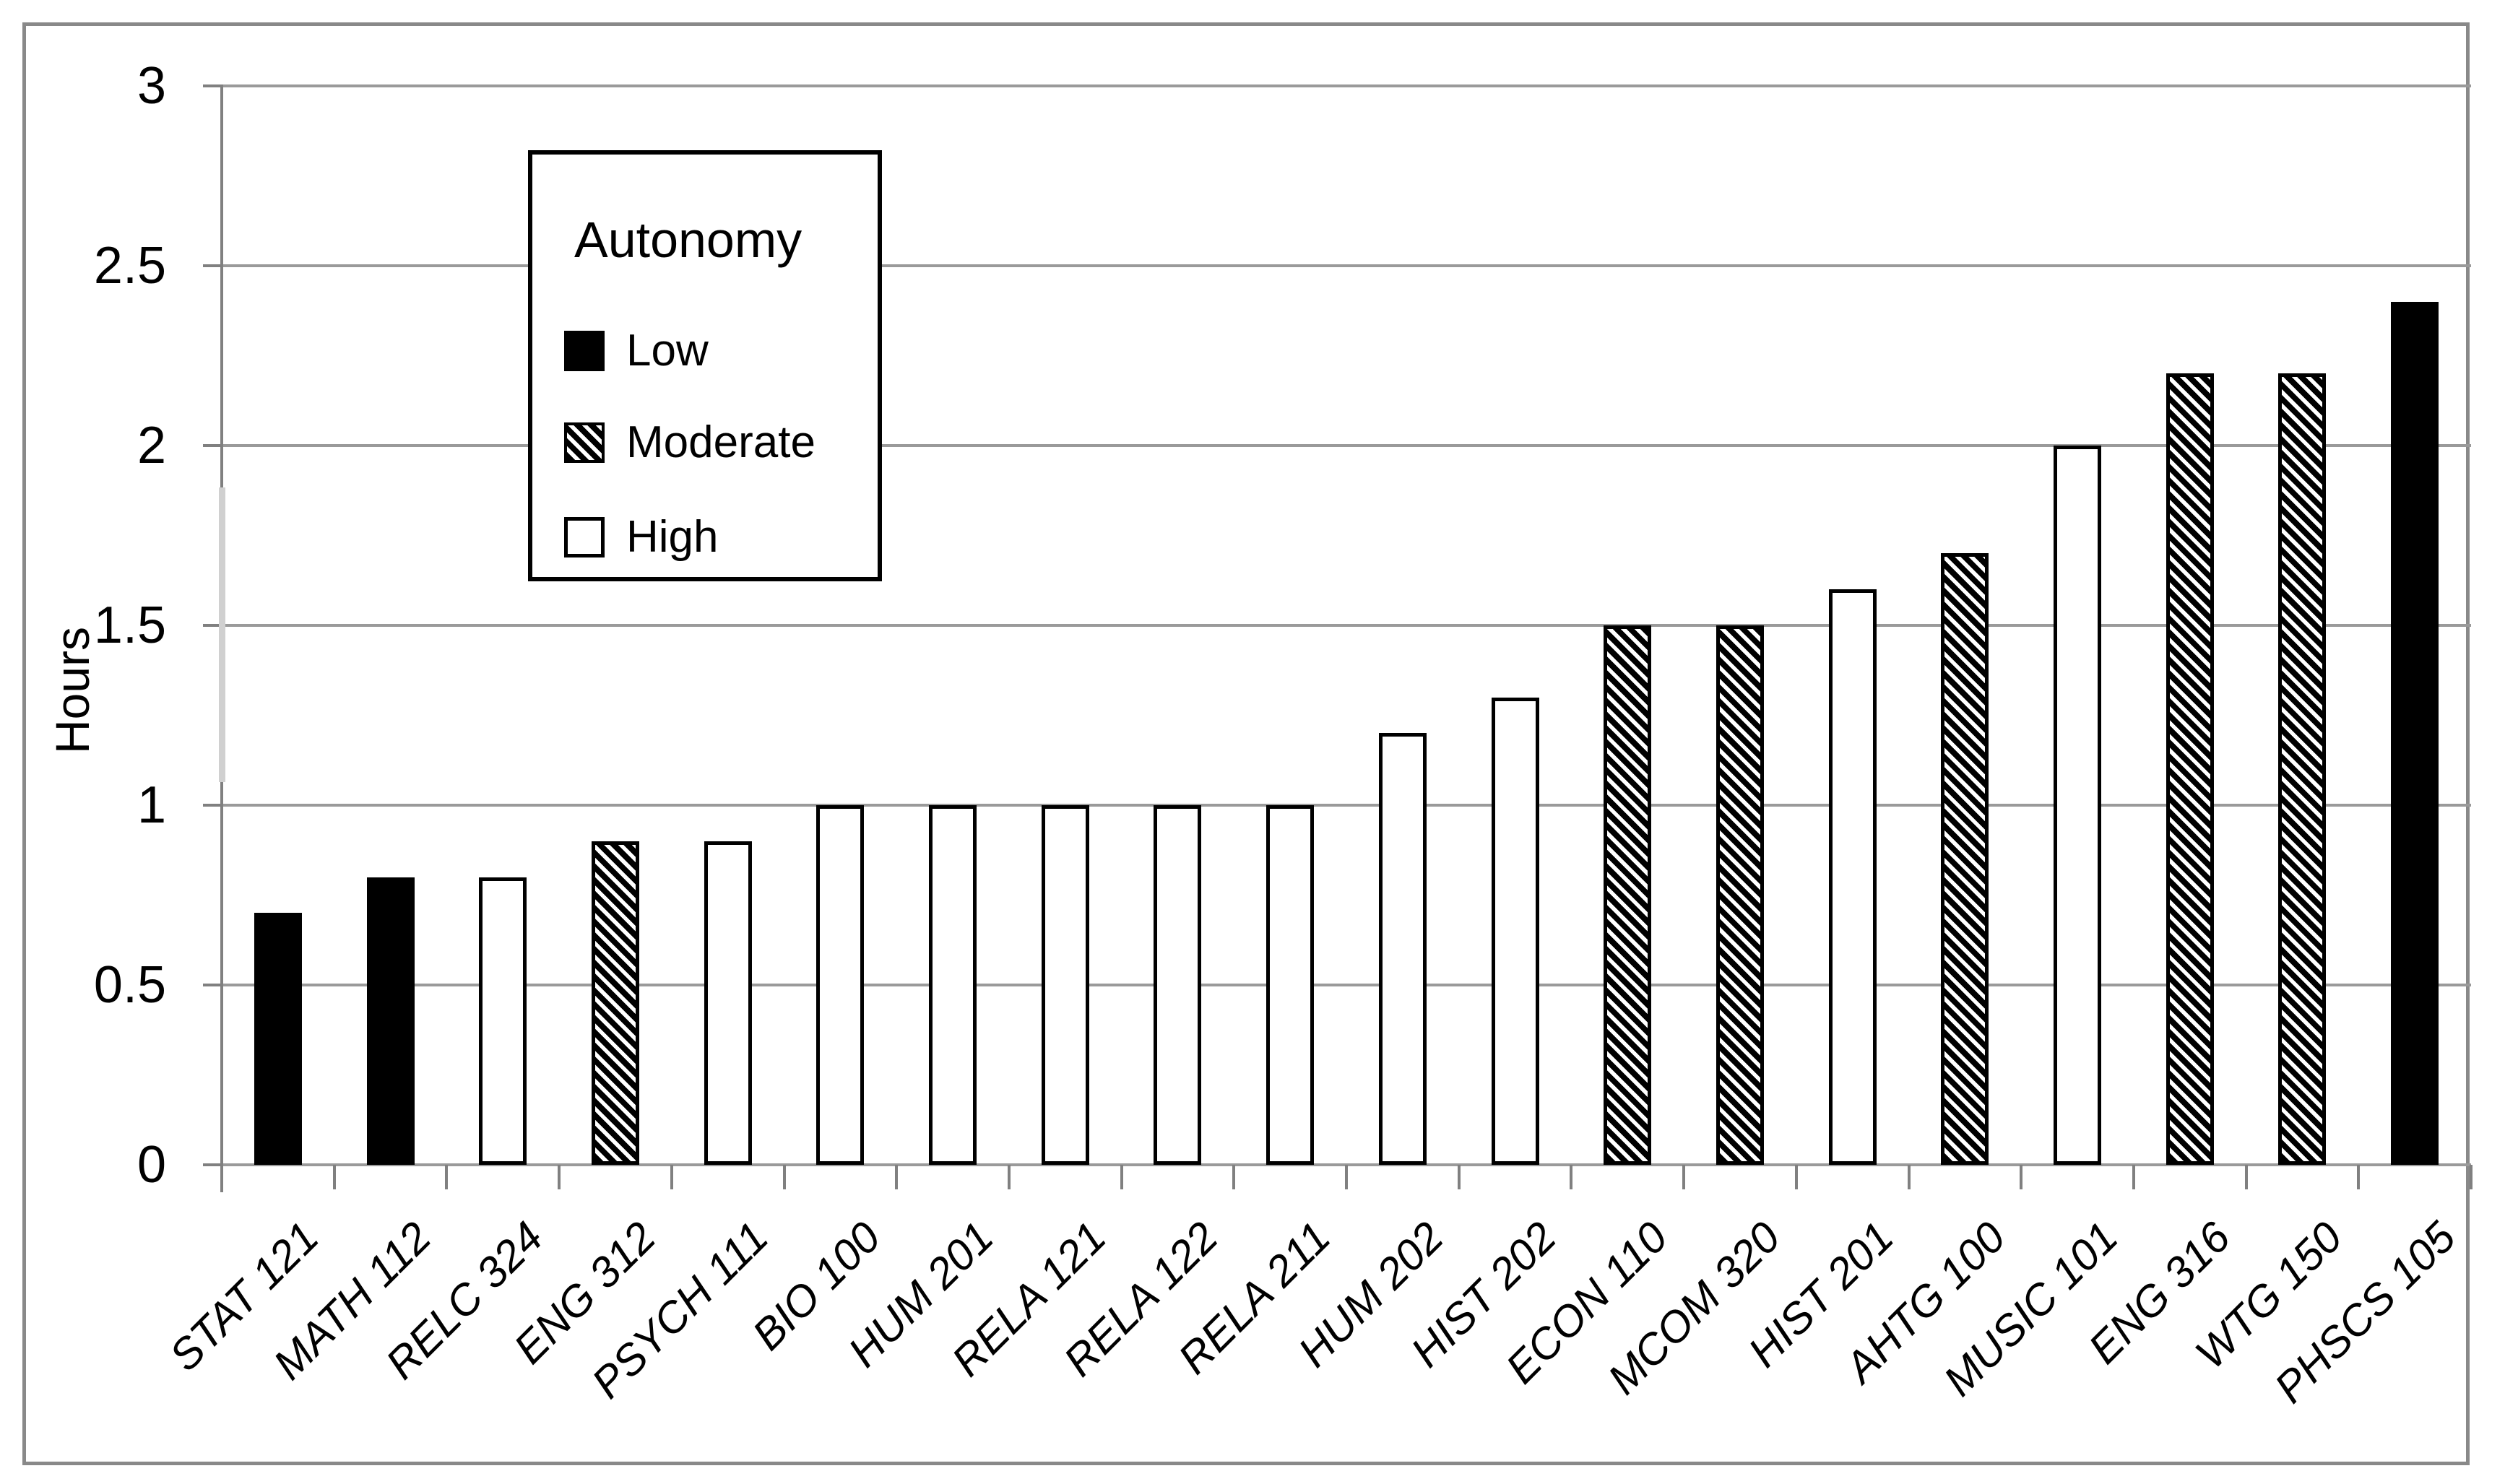 This screenshot has width=2505, height=1484. What do you see at coordinates (129, 625) in the screenshot?
I see `y-tick-label-1.5: 1.5` at bounding box center [129, 625].